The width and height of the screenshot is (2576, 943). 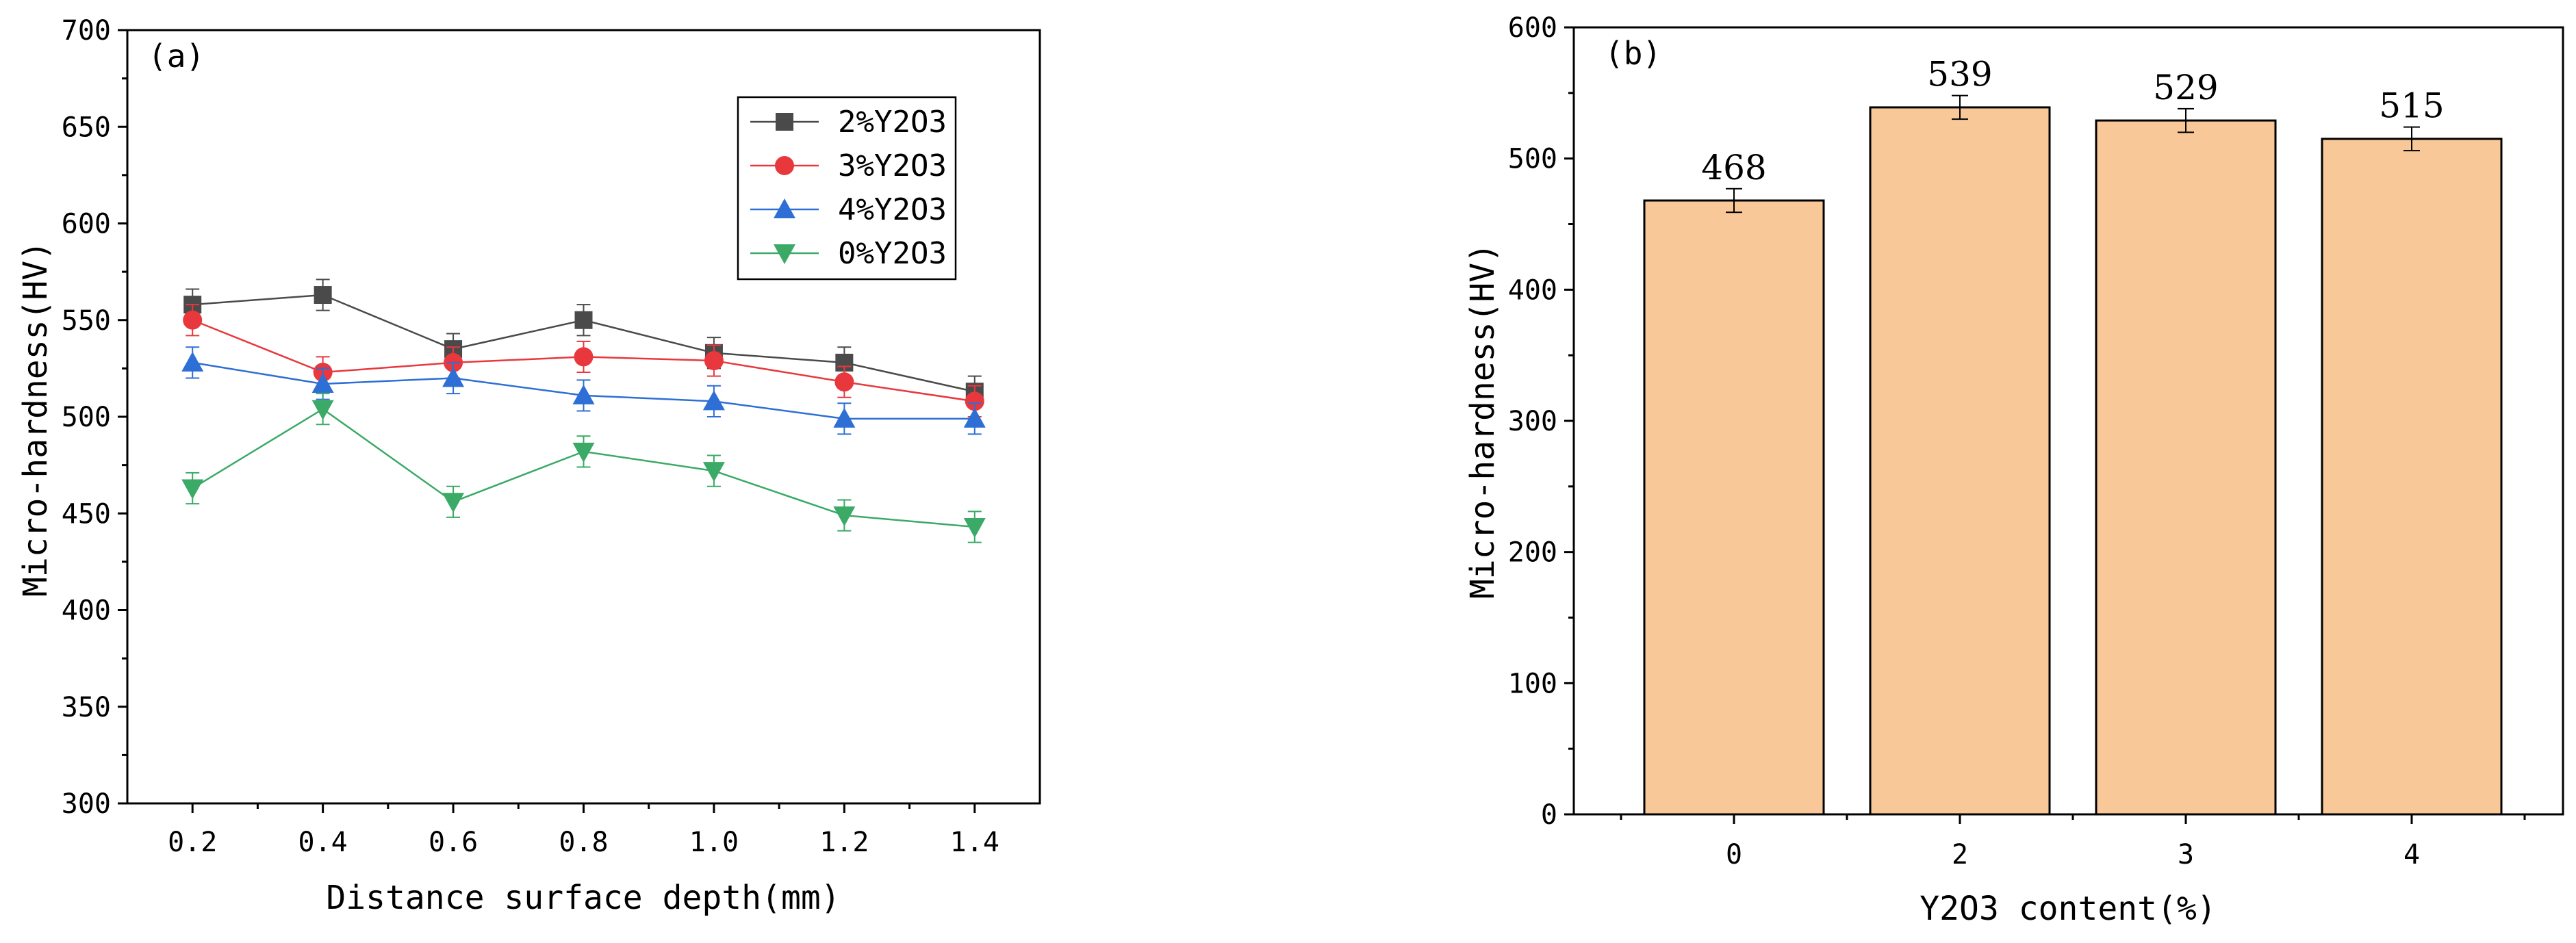 What do you see at coordinates (1633, 53) in the screenshot?
I see `panel-label-b: (b)` at bounding box center [1633, 53].